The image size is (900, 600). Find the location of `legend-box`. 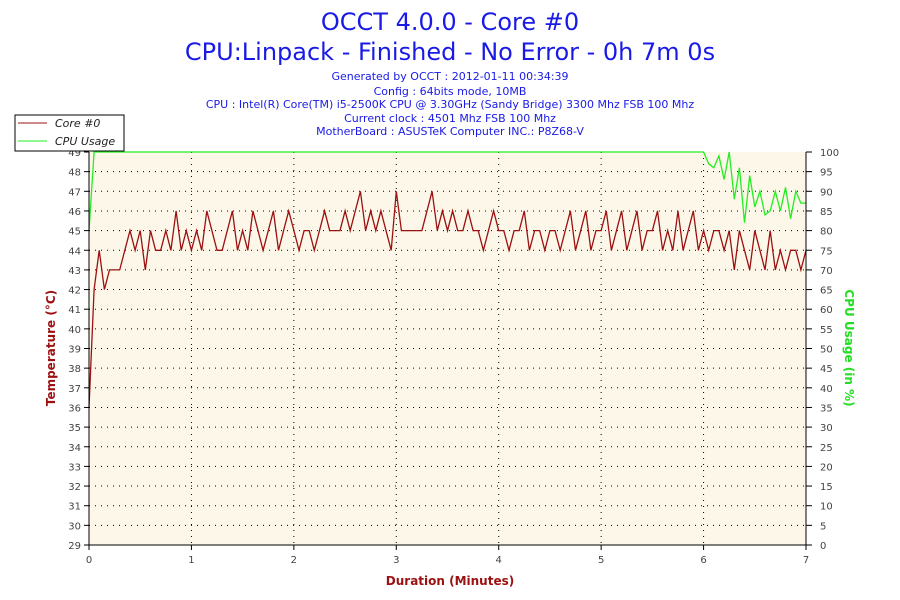

legend-box is located at coordinates (69, 133).